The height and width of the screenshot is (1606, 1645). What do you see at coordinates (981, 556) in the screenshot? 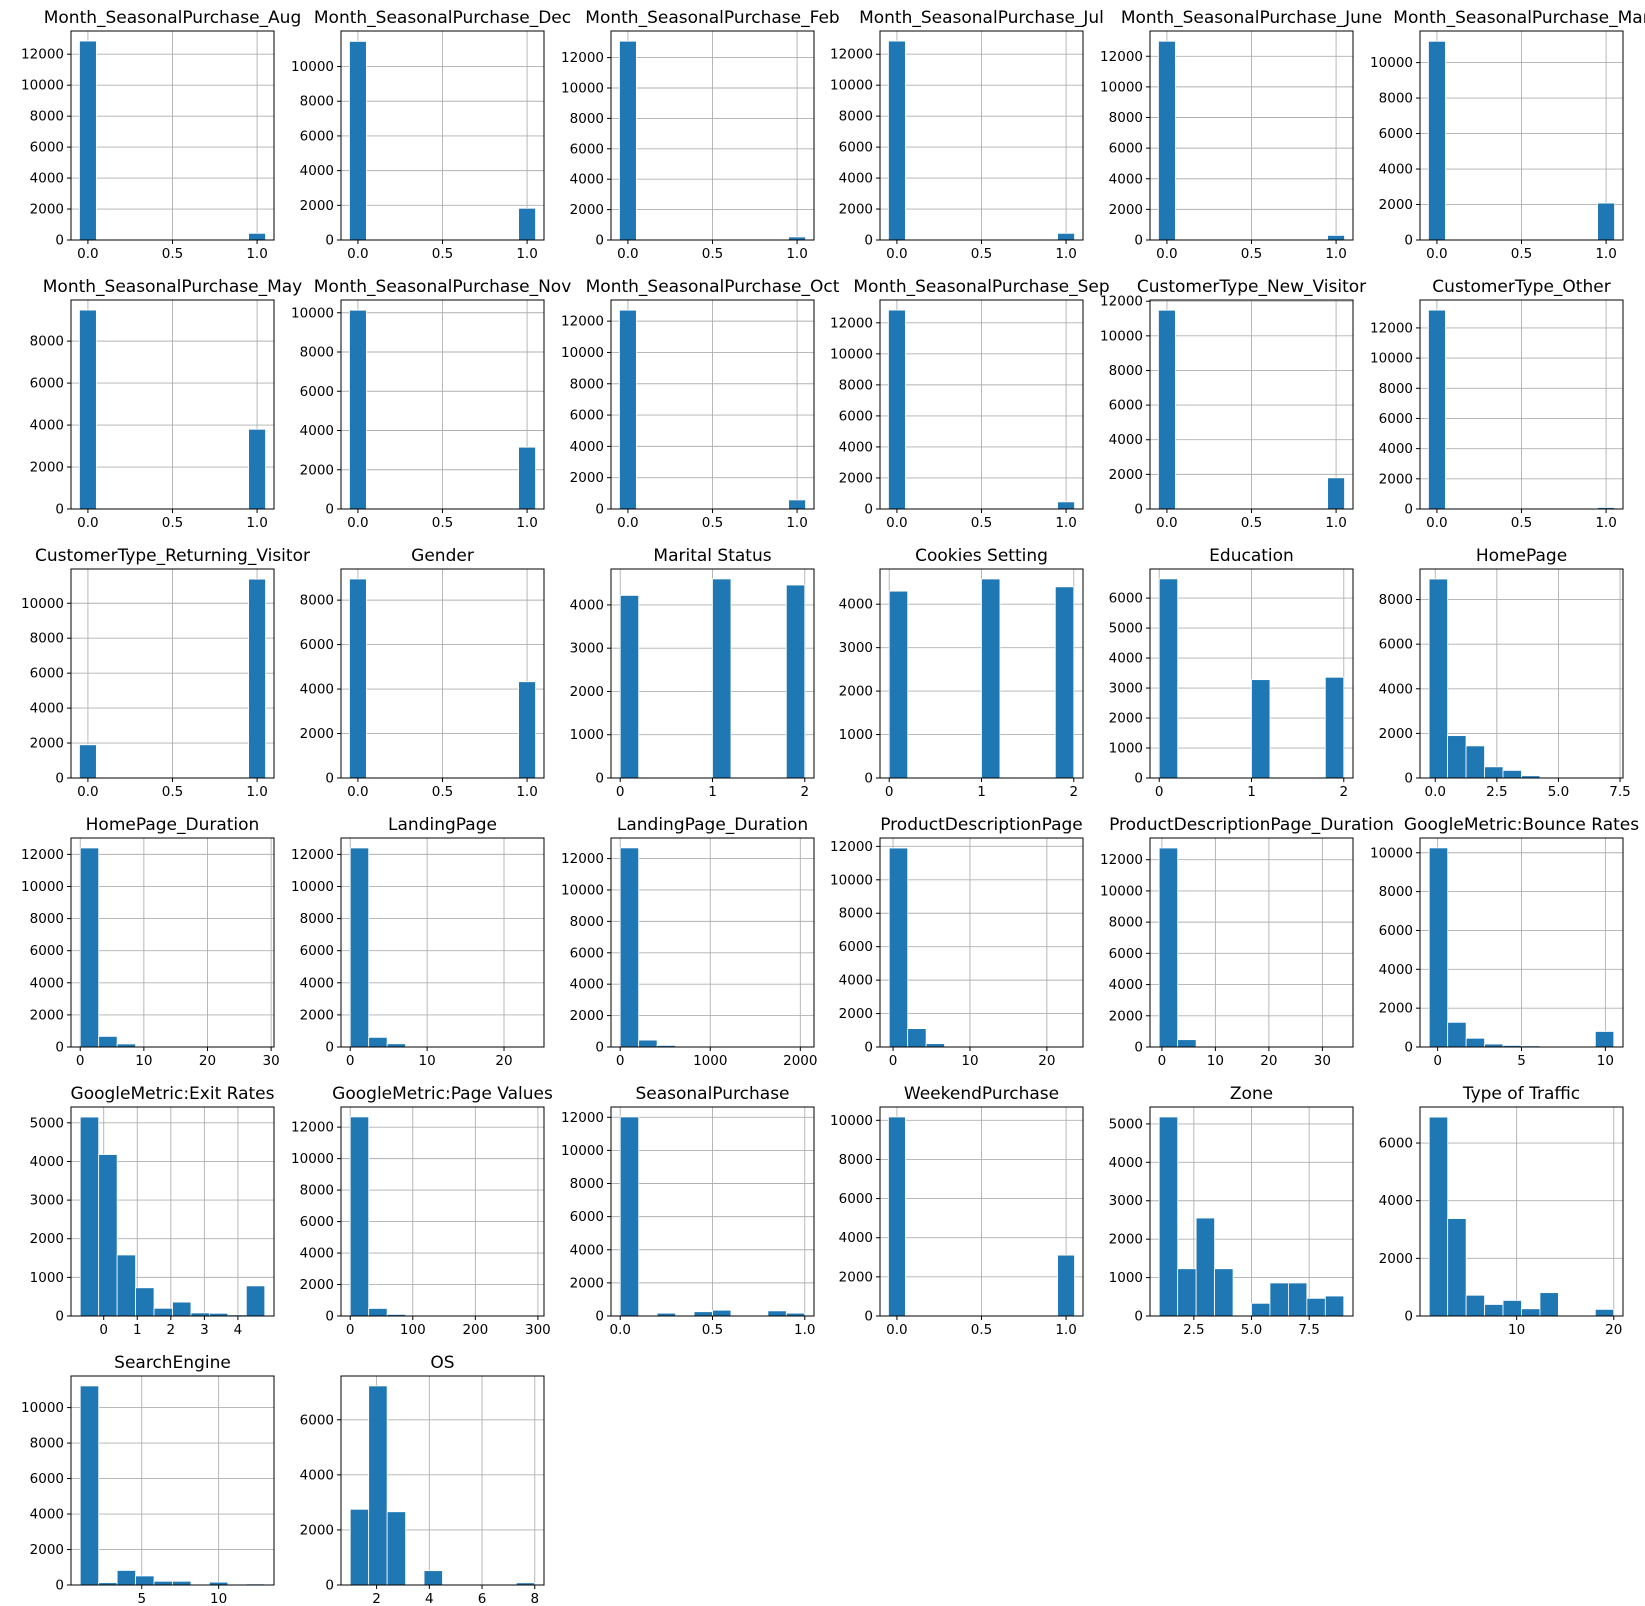
I see `chart-title: Cookies Setting` at bounding box center [981, 556].